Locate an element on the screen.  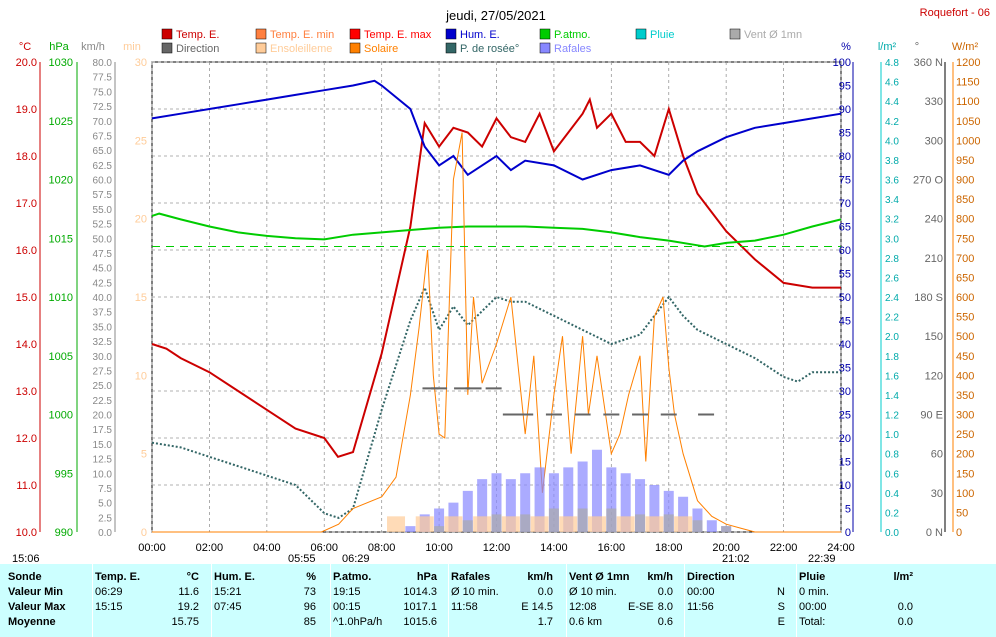
table-cell-value: 73 is located at coordinates (309, 592).